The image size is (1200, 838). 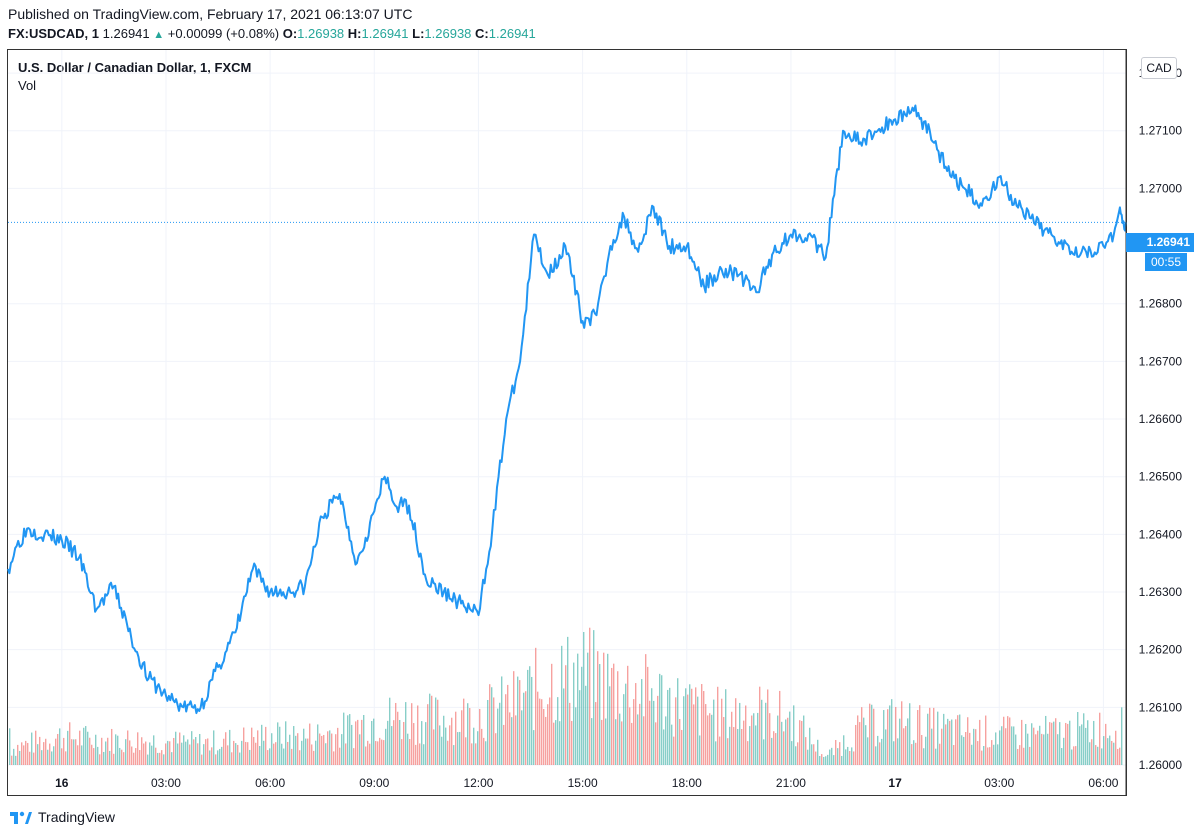 What do you see at coordinates (687, 783) in the screenshot?
I see `x-tick-label: 18:00` at bounding box center [687, 783].